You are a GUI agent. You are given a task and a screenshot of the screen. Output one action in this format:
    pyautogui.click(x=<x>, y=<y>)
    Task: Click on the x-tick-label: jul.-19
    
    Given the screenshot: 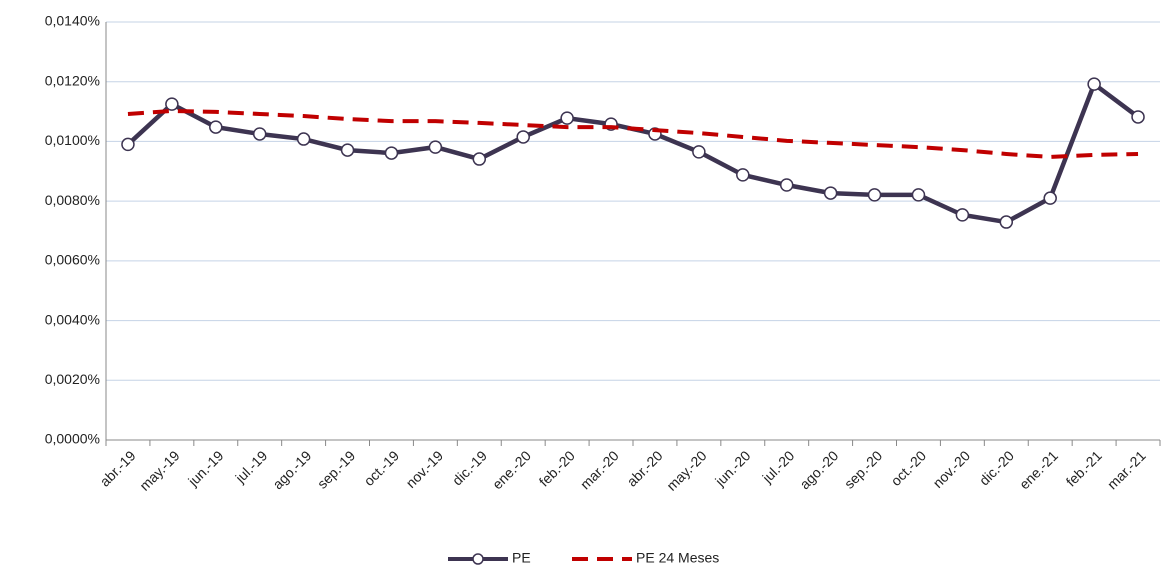 What is the action you would take?
    pyautogui.click(x=250, y=466)
    